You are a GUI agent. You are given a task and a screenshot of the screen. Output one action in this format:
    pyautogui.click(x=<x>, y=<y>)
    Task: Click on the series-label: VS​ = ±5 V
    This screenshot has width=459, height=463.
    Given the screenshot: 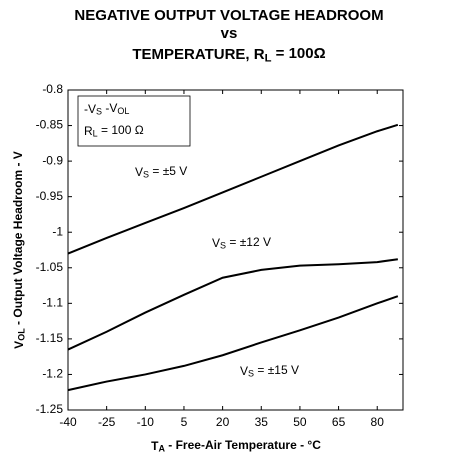 What is the action you would take?
    pyautogui.click(x=161, y=172)
    